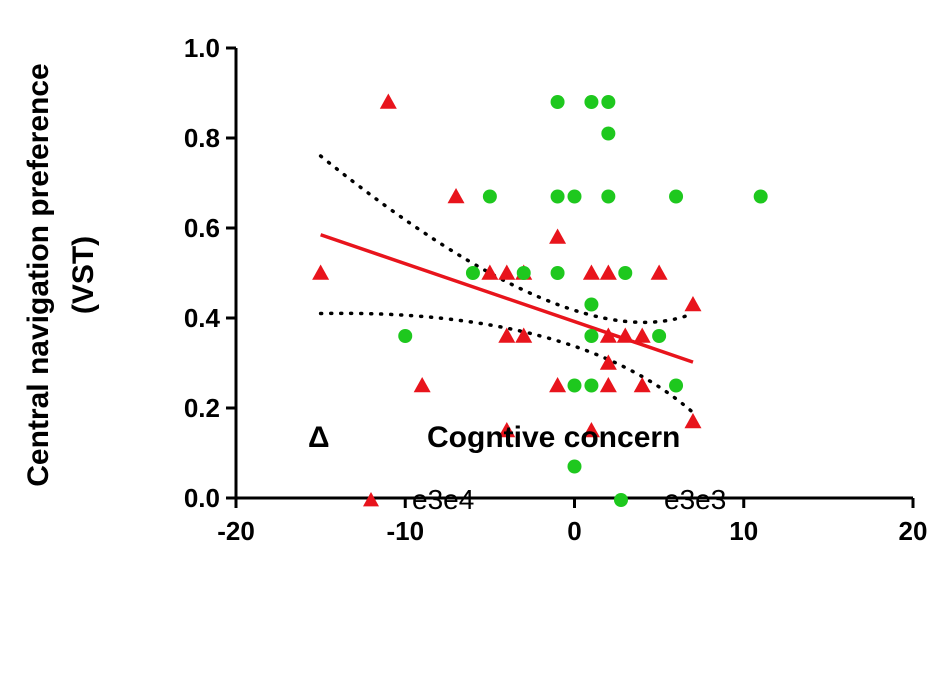 The height and width of the screenshot is (681, 948). Describe the element at coordinates (371, 499) in the screenshot. I see `legend-marker-e3e4` at that location.